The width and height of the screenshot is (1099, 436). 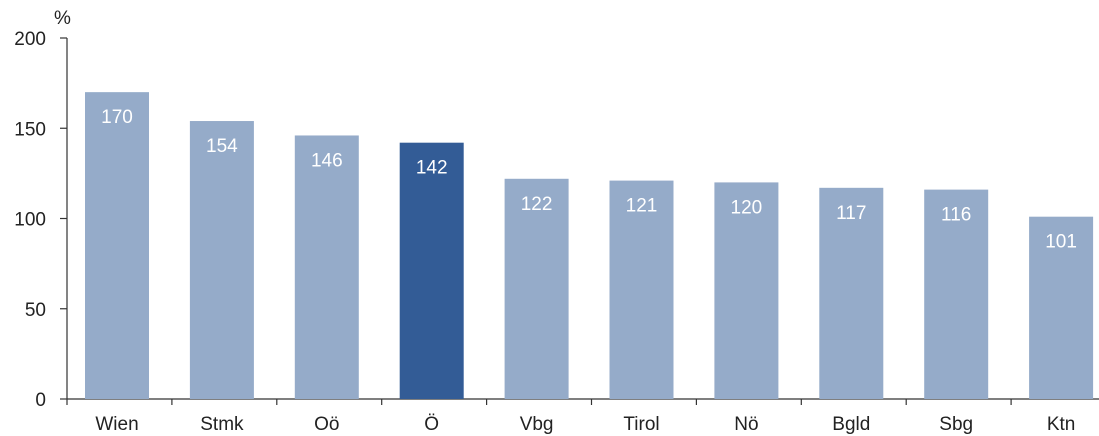 I want to click on data-label-oo: 146, so click(x=327, y=160).